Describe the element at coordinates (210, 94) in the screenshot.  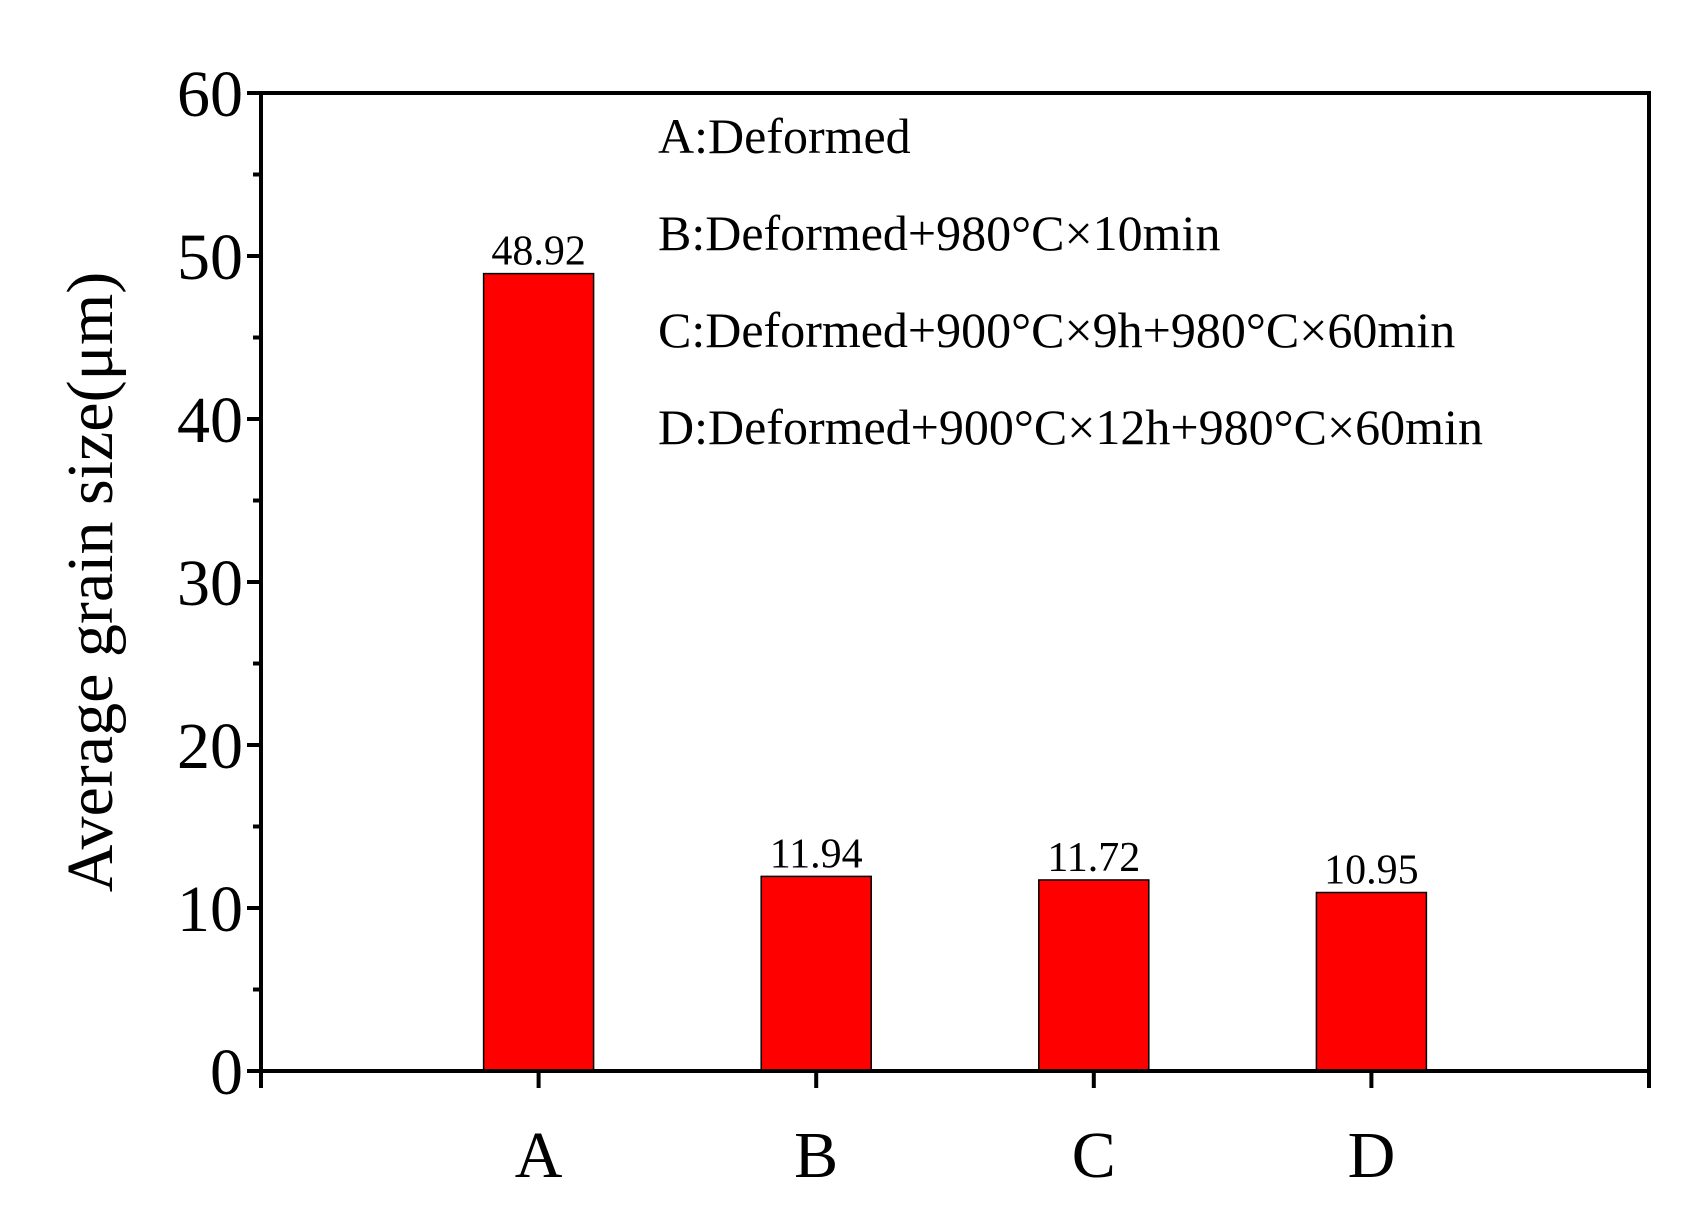
I see `y-tick-label: 60` at that location.